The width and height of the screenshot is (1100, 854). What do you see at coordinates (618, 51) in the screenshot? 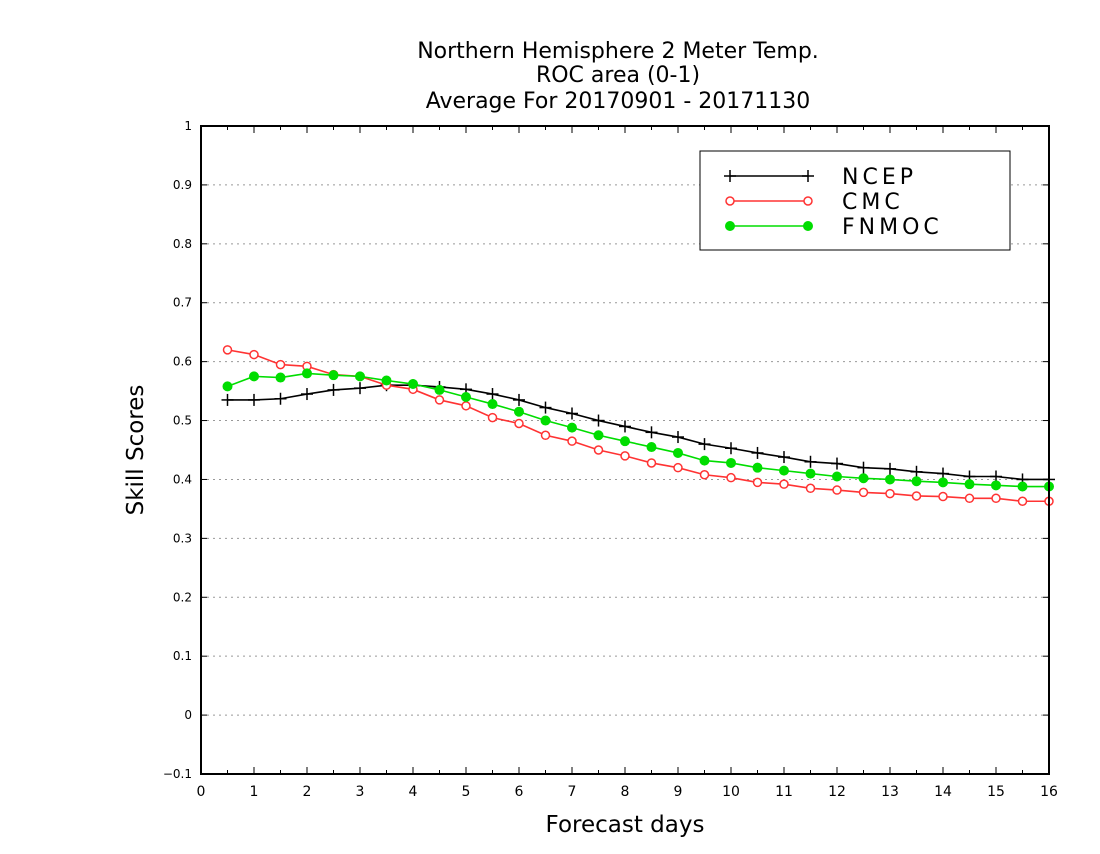
I see `chart-title-line-1: Northern Hemisphere 2 Meter Temp.` at bounding box center [618, 51].